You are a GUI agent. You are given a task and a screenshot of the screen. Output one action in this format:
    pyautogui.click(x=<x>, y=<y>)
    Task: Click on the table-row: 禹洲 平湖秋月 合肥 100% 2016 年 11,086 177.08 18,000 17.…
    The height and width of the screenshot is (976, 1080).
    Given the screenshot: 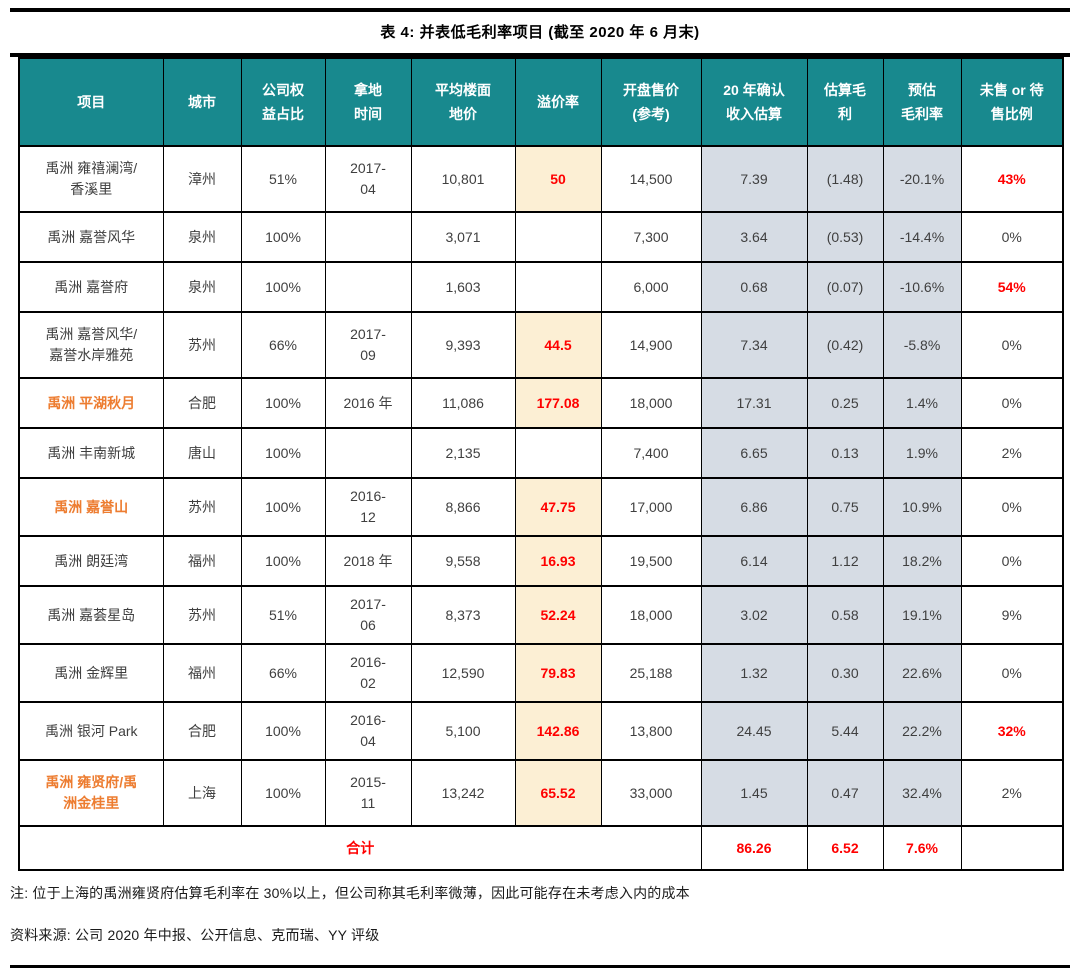 What is the action you would take?
    pyautogui.click(x=541, y=403)
    